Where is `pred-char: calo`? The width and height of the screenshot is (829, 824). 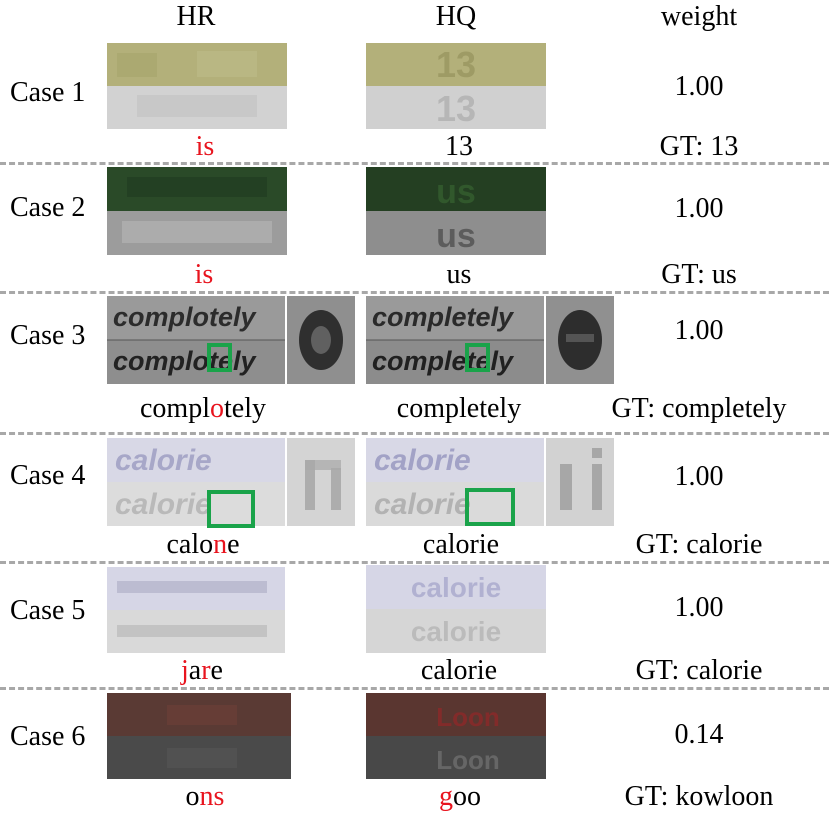 pred-char: calo is located at coordinates (190, 544).